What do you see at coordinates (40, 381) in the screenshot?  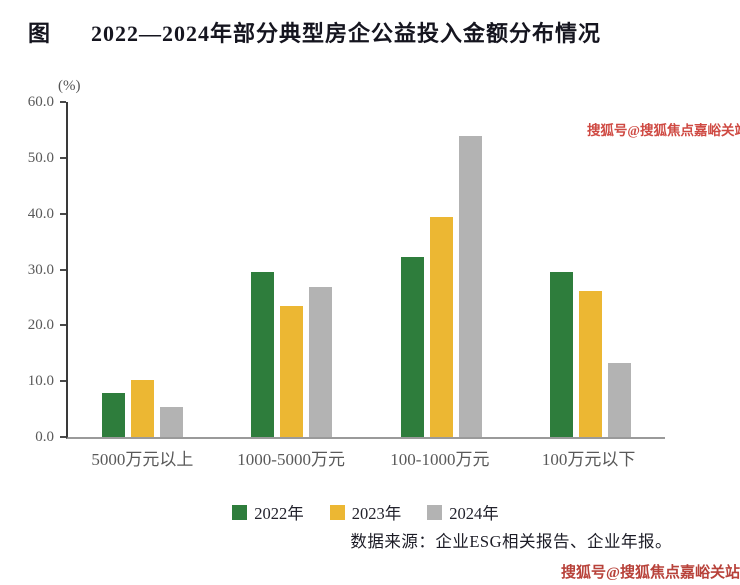 I see `y-tick-label: 10.0` at bounding box center [40, 381].